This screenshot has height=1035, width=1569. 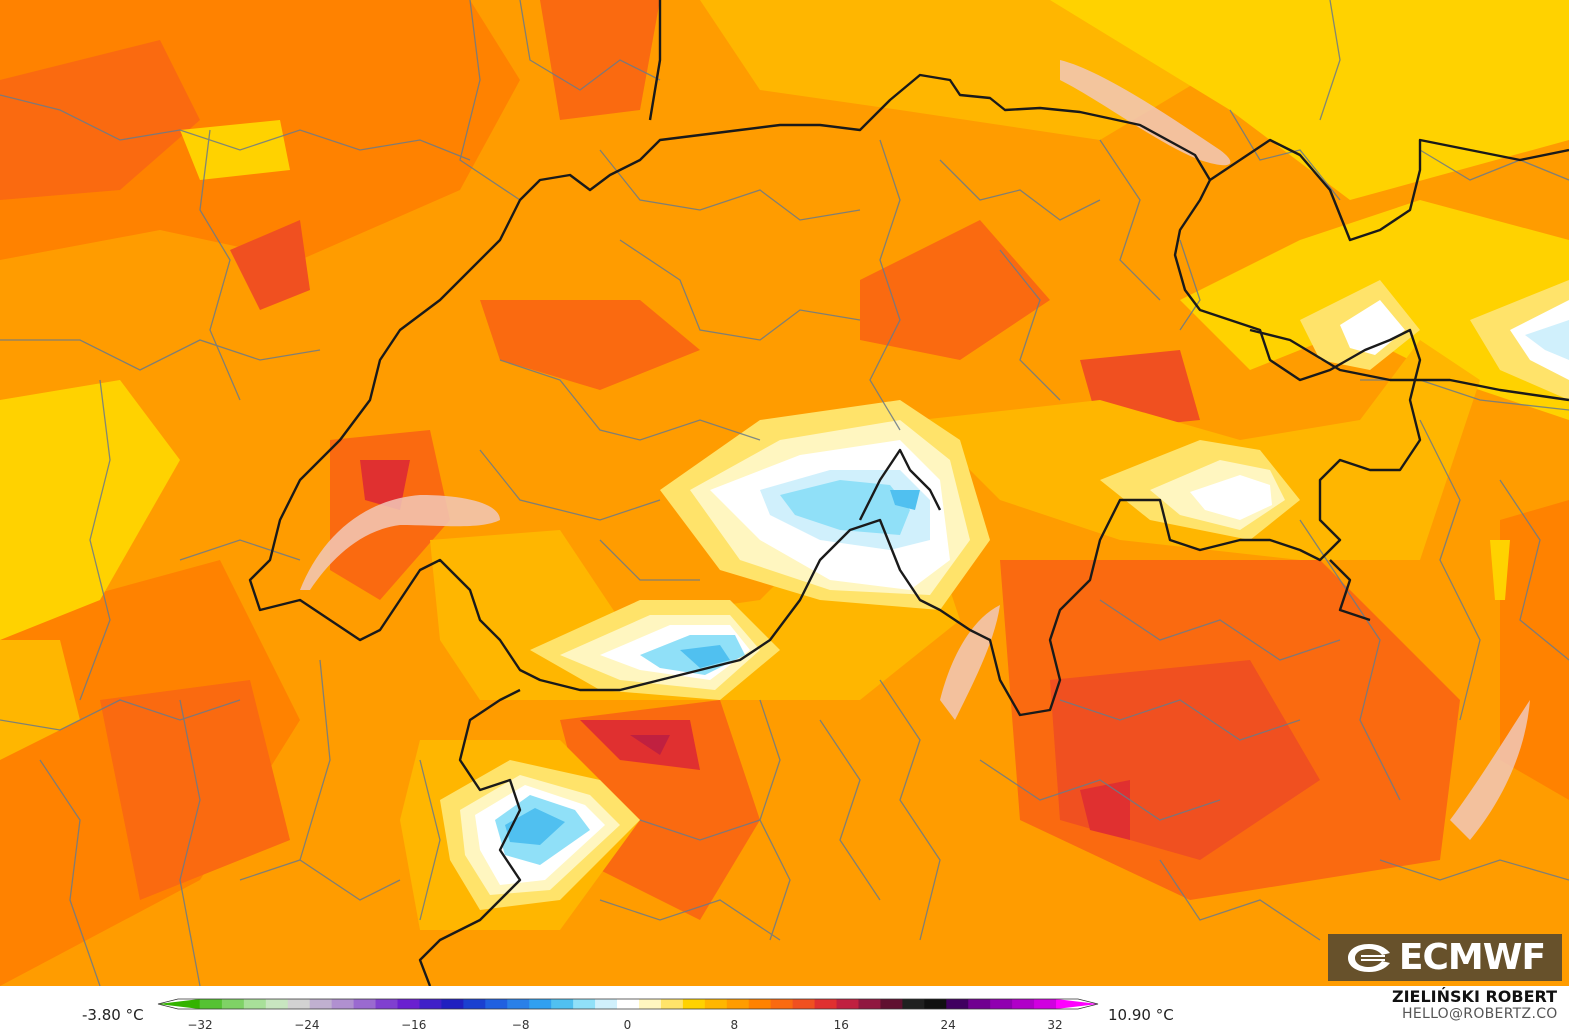 I want to click on credit-name: ZIELIŃSKI ROBERT, so click(x=1475, y=996).